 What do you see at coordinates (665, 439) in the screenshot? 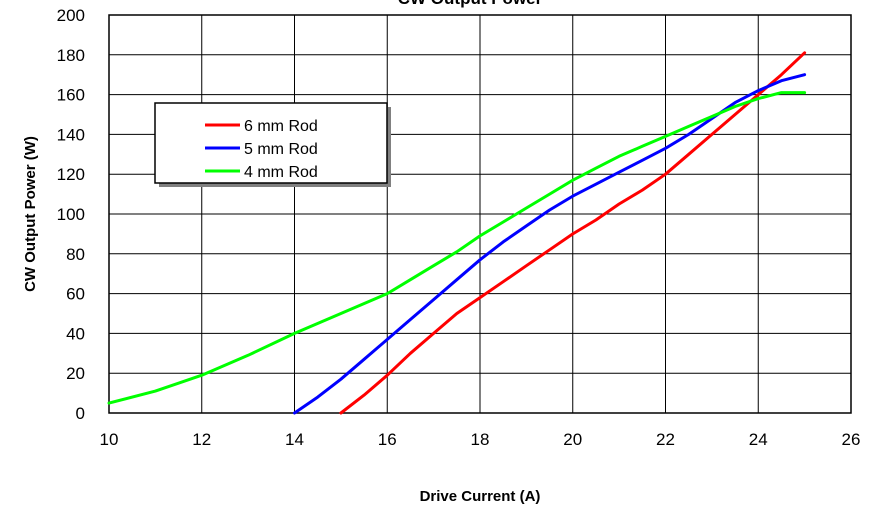
I see `x-tick-label: 22` at bounding box center [665, 439].